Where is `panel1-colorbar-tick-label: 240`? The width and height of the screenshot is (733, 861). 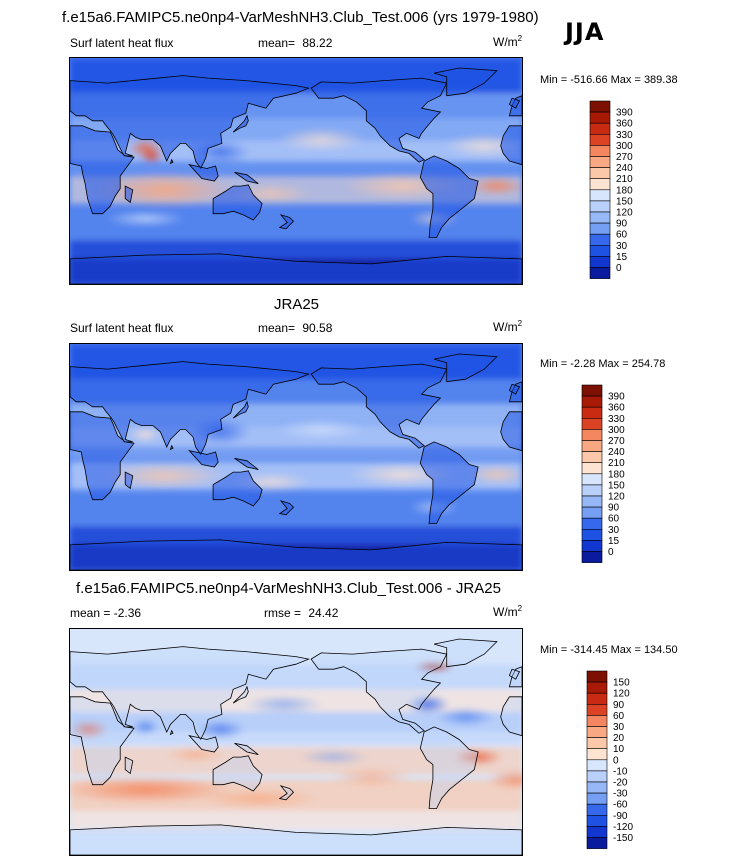
panel1-colorbar-tick-label: 240 is located at coordinates (624, 168).